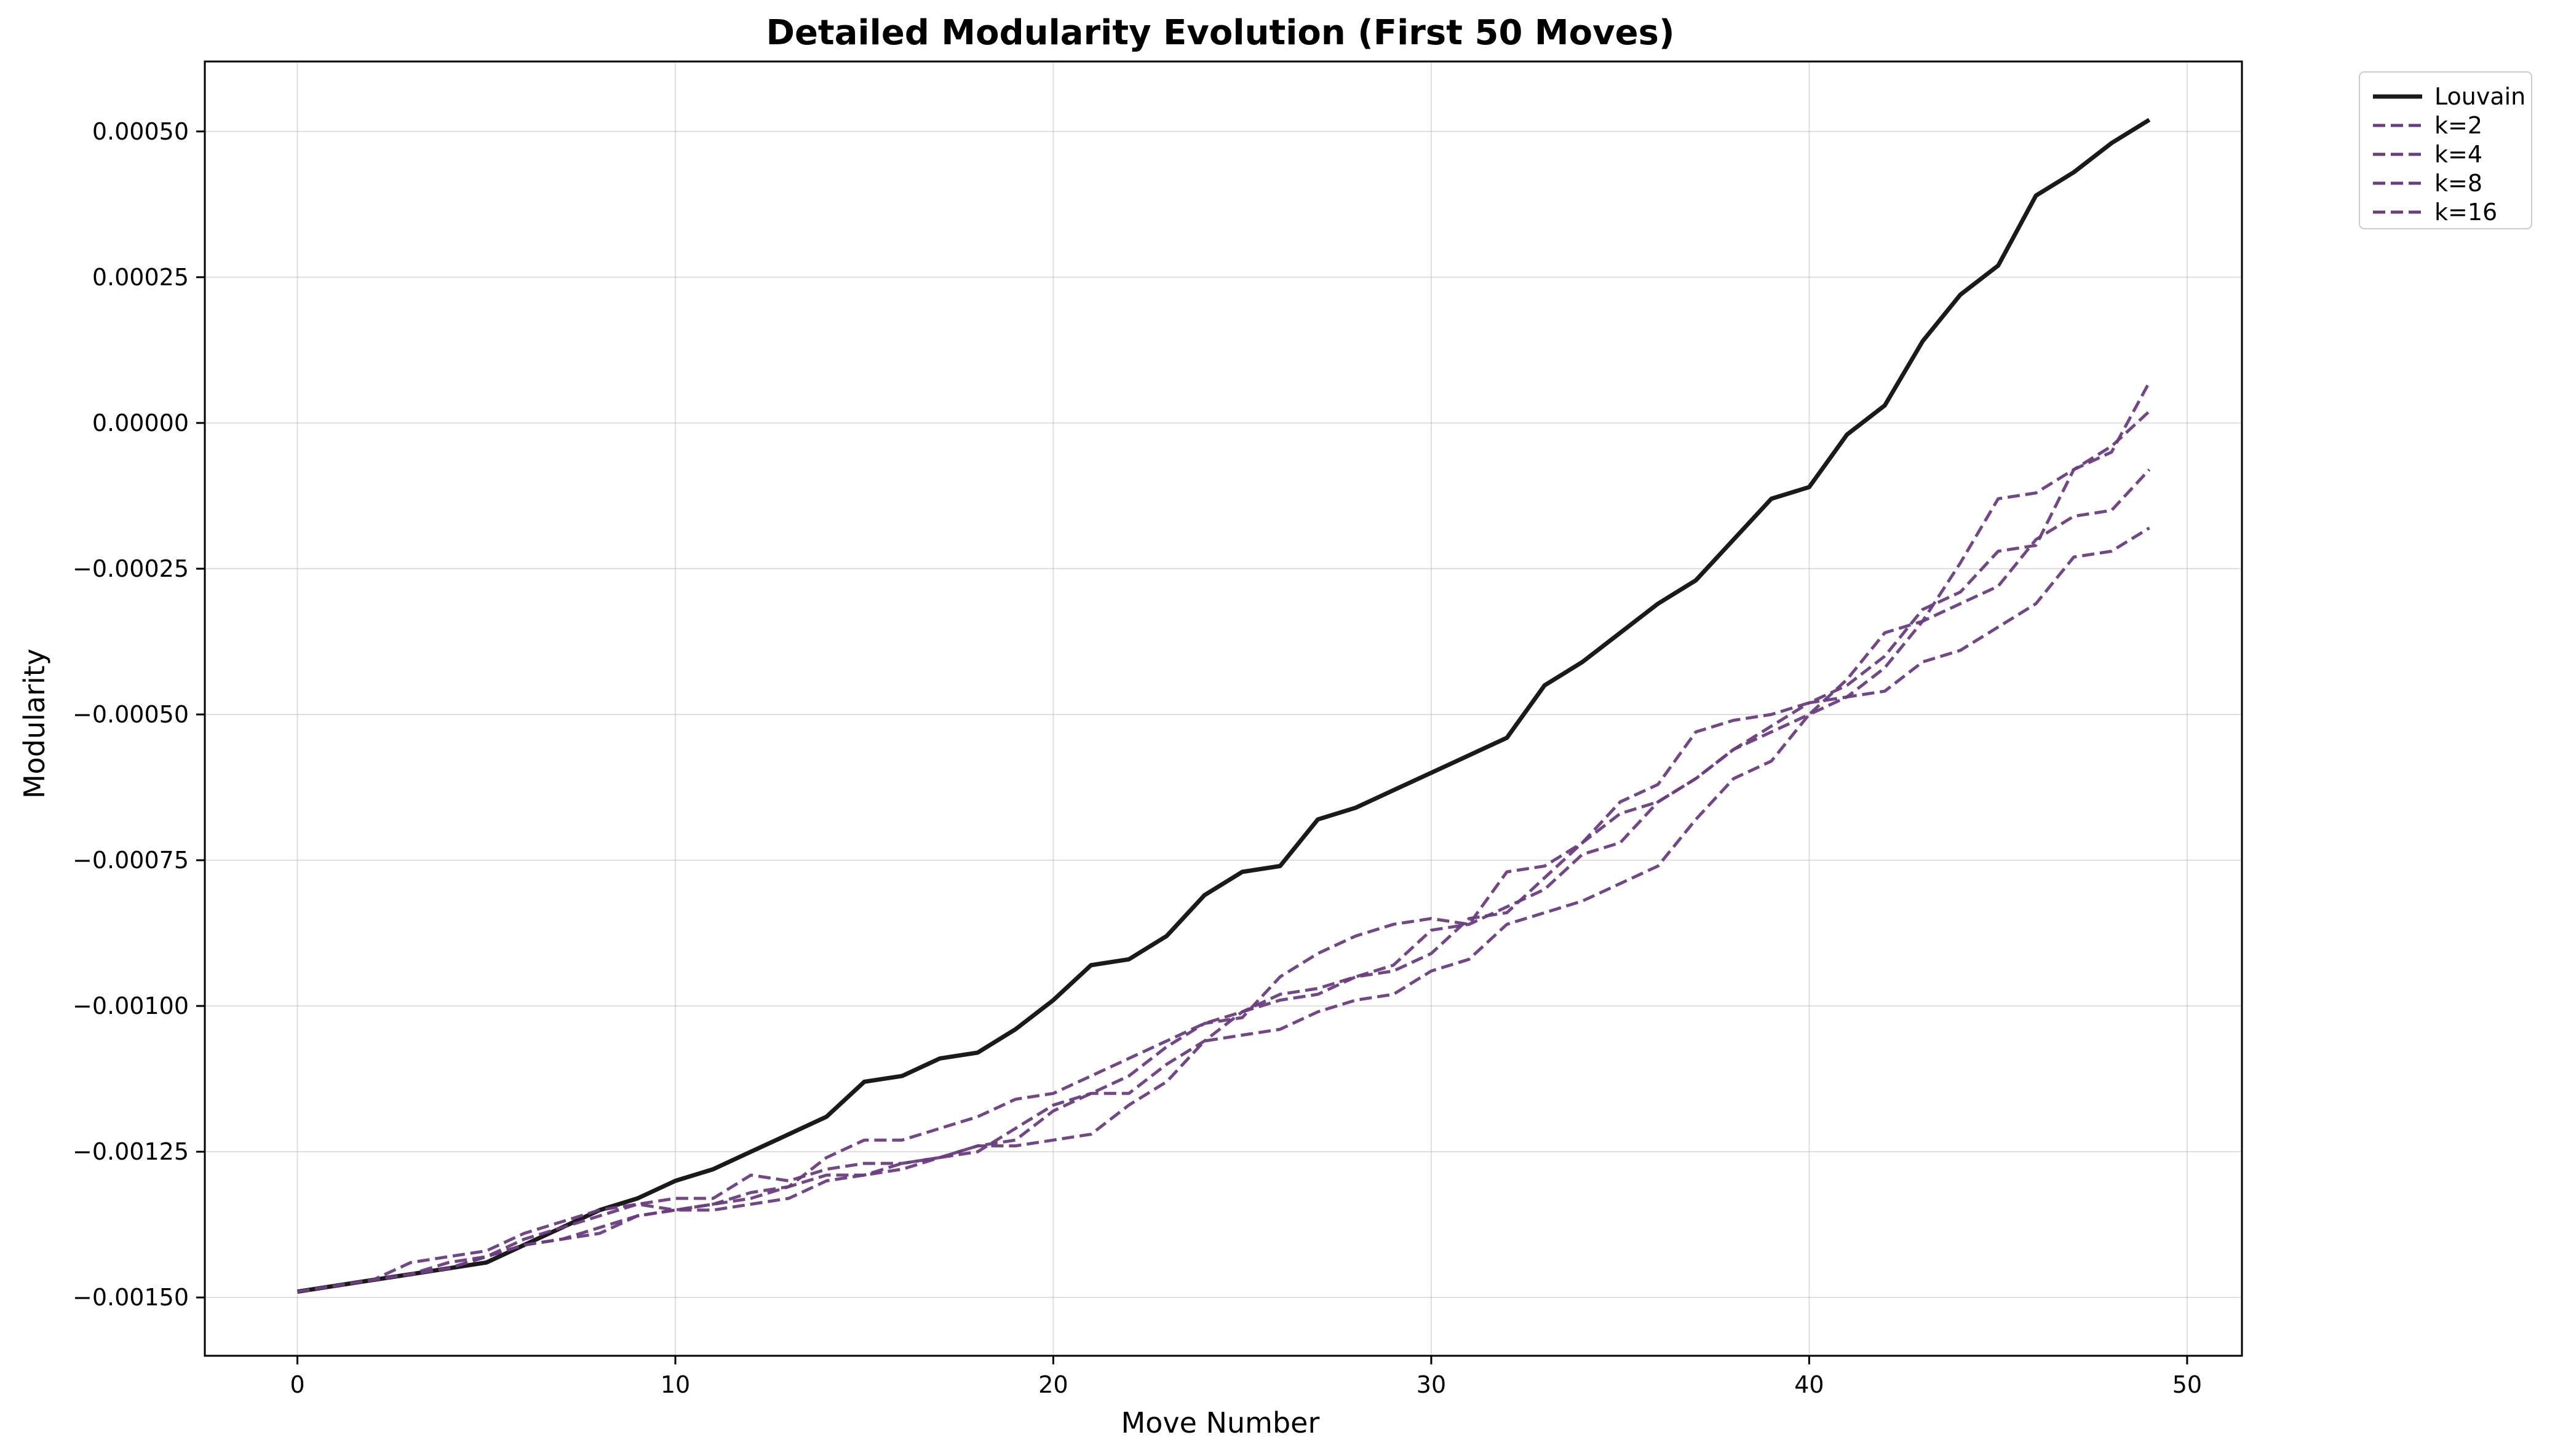 The image size is (2563, 1456). Describe the element at coordinates (1809, 1385) in the screenshot. I see `x-tick-label: 40` at that location.